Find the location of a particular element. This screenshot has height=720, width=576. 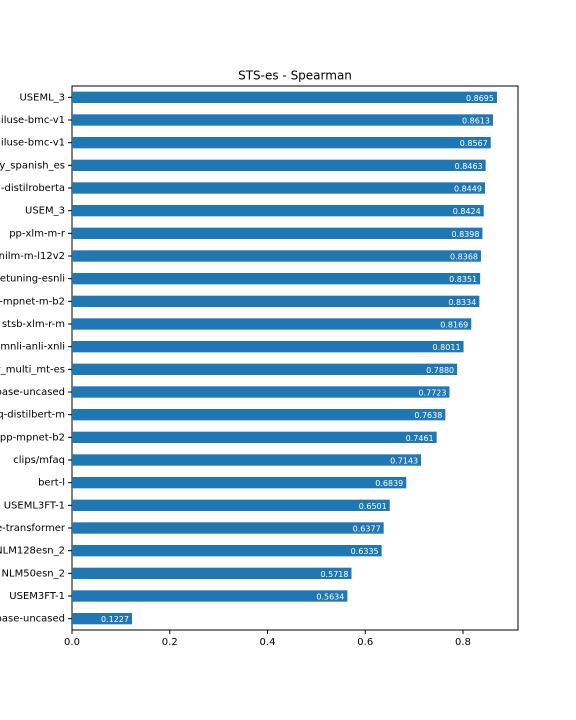

y-tick-label: USEM3FT-1 is located at coordinates (37, 596).